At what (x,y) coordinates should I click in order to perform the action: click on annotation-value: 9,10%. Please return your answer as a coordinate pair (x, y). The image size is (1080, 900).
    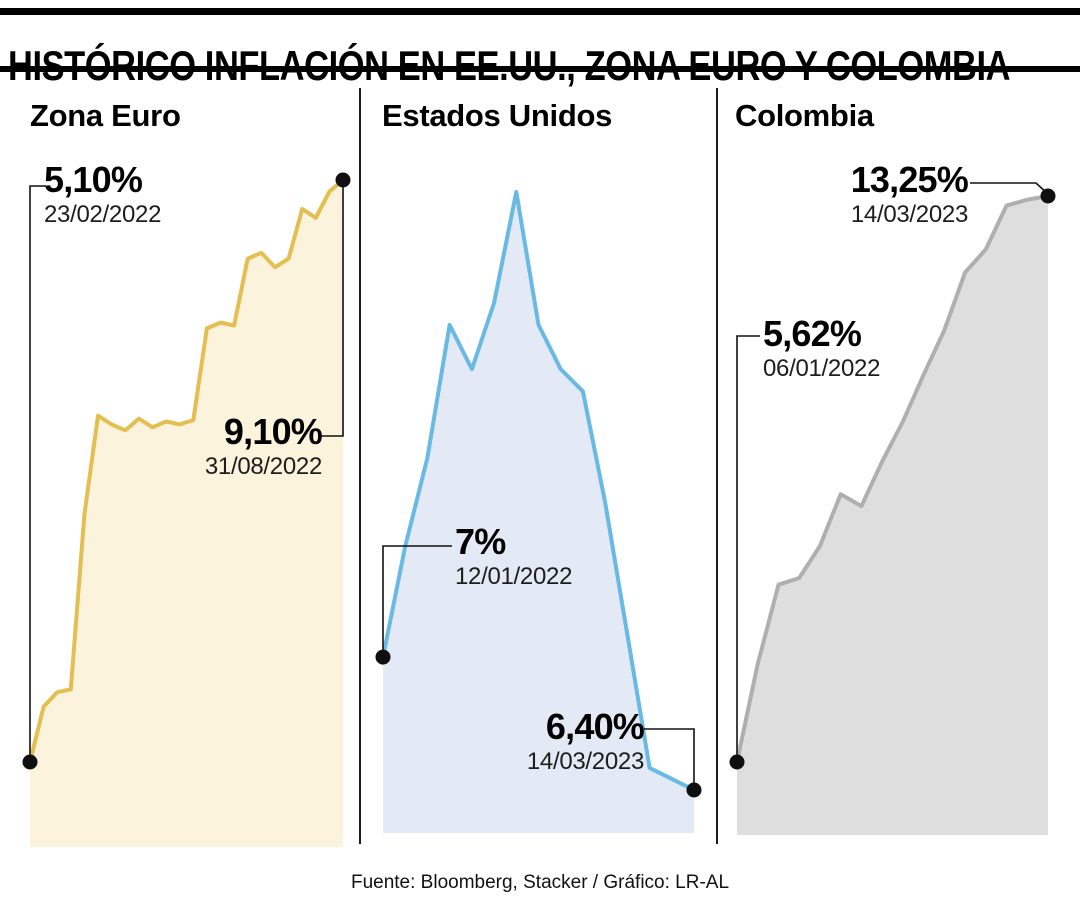
    Looking at the image, I should click on (273, 431).